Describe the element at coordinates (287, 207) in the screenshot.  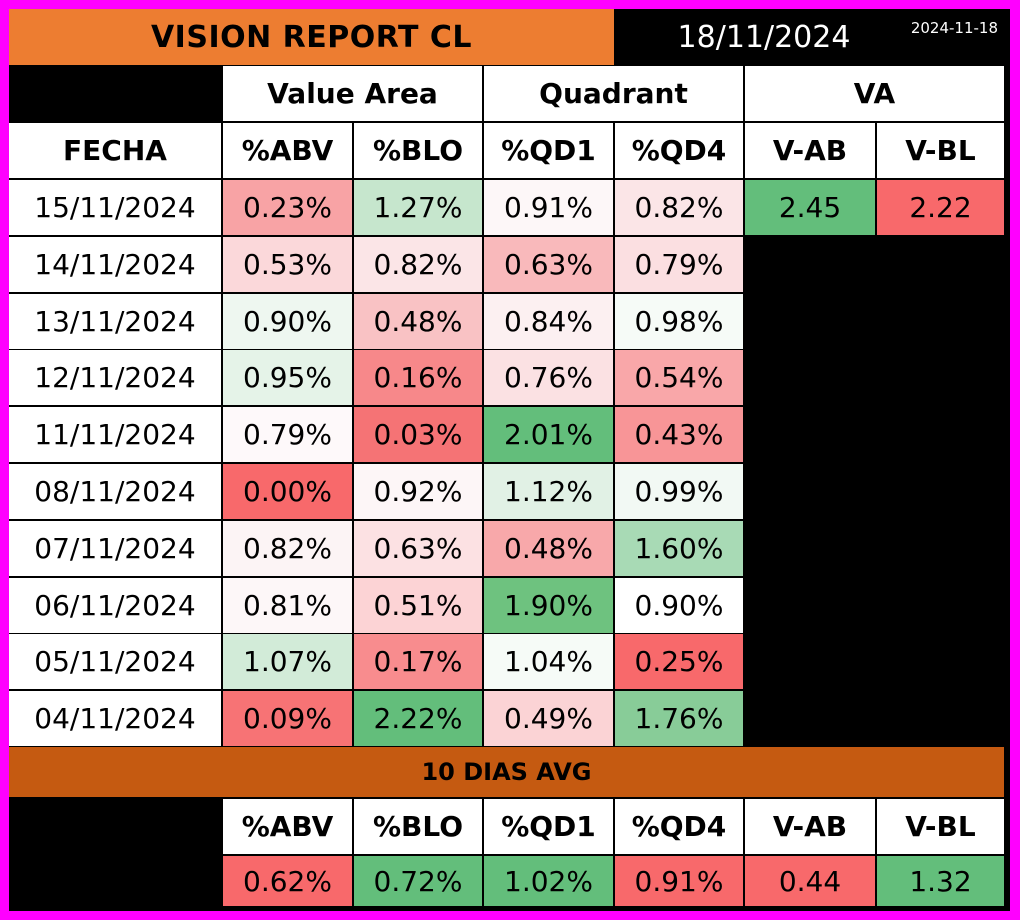
I see `row-value-abv: 0.23%` at that location.